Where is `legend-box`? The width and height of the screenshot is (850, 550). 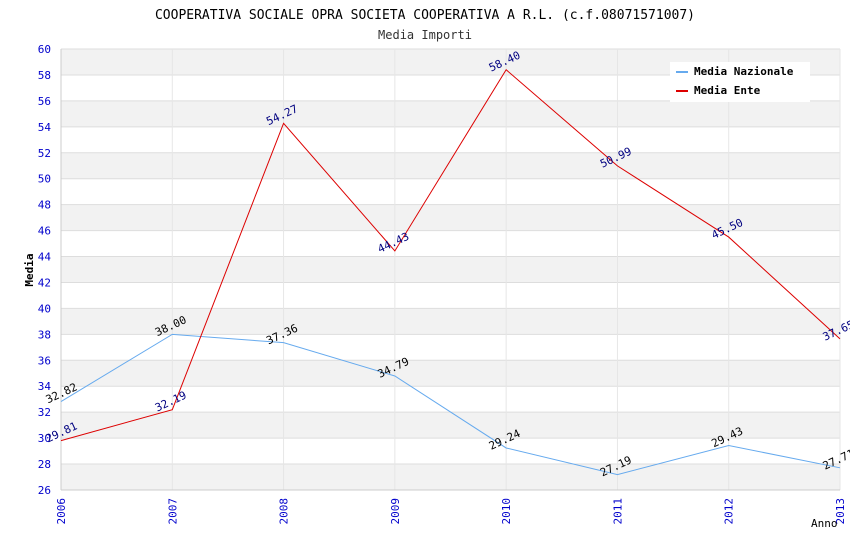 legend-box is located at coordinates (740, 82).